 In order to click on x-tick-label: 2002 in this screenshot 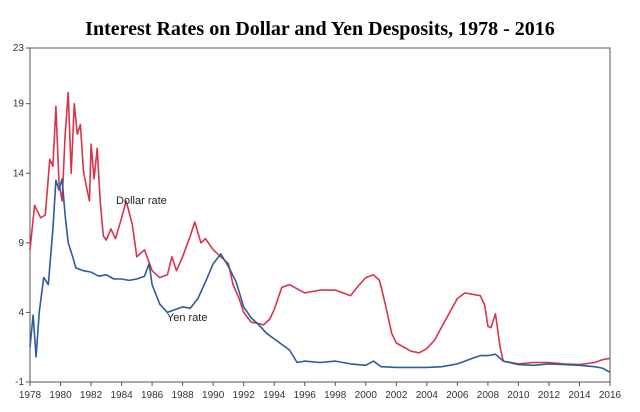, I will do `click(396, 395)`.